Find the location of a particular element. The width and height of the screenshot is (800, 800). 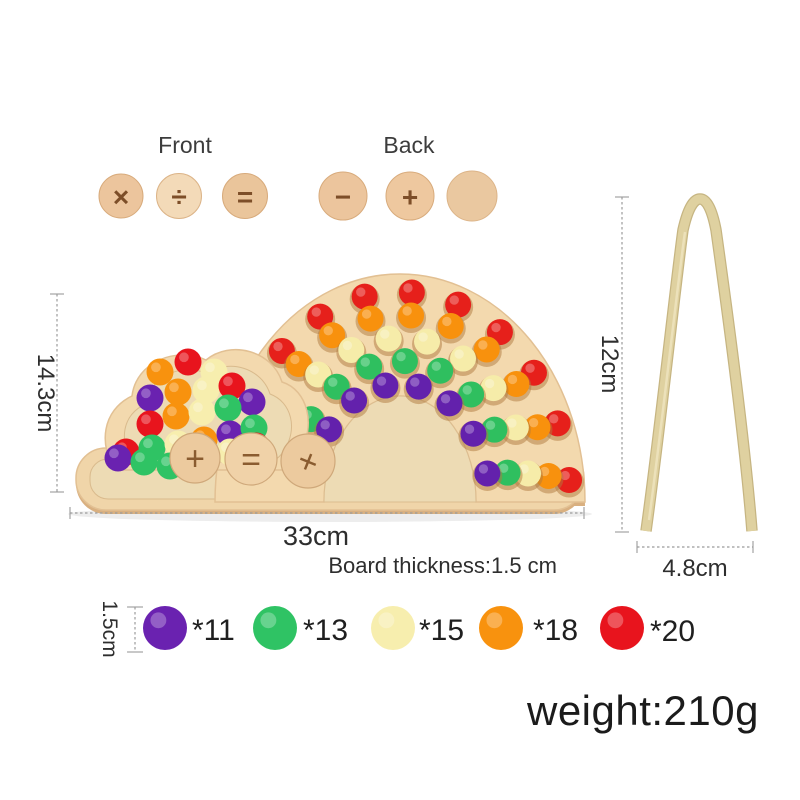

dim-tweezers-height: 12cm is located at coordinates (612, 364).